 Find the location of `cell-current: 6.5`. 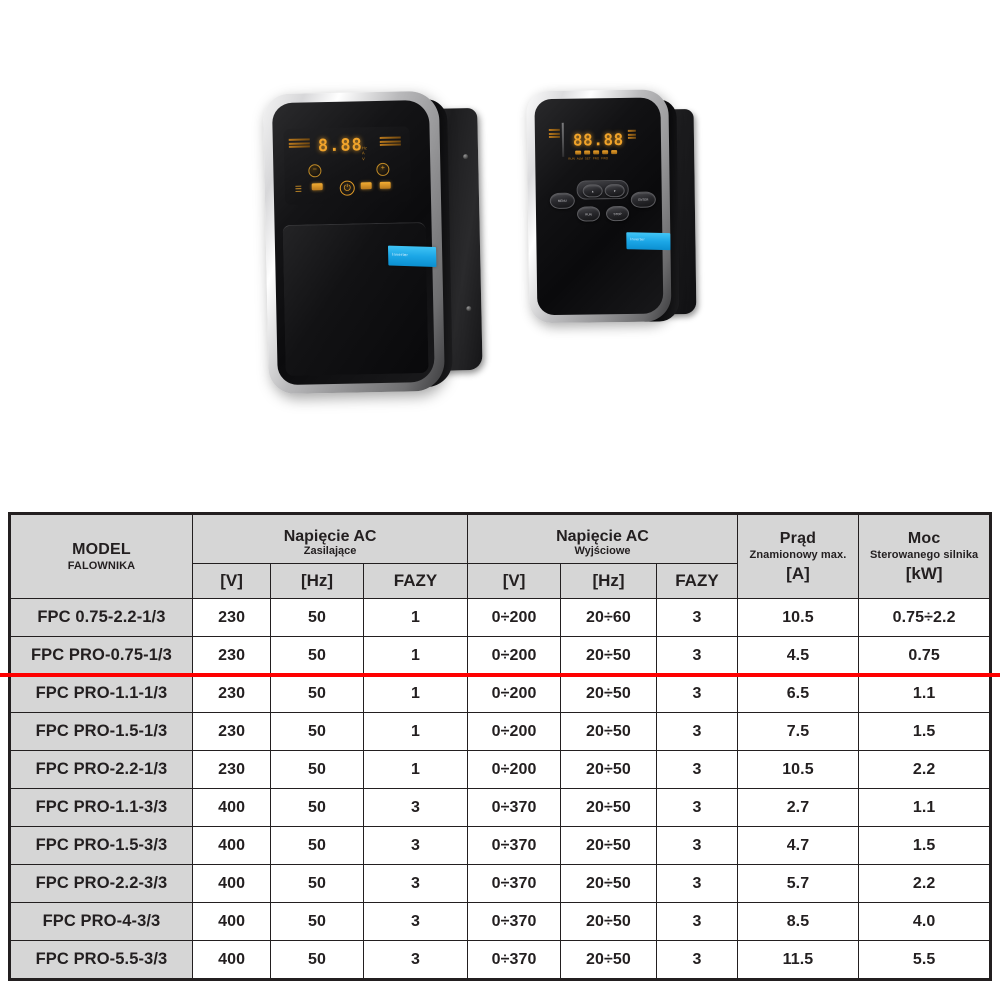

cell-current: 6.5 is located at coordinates (798, 693).